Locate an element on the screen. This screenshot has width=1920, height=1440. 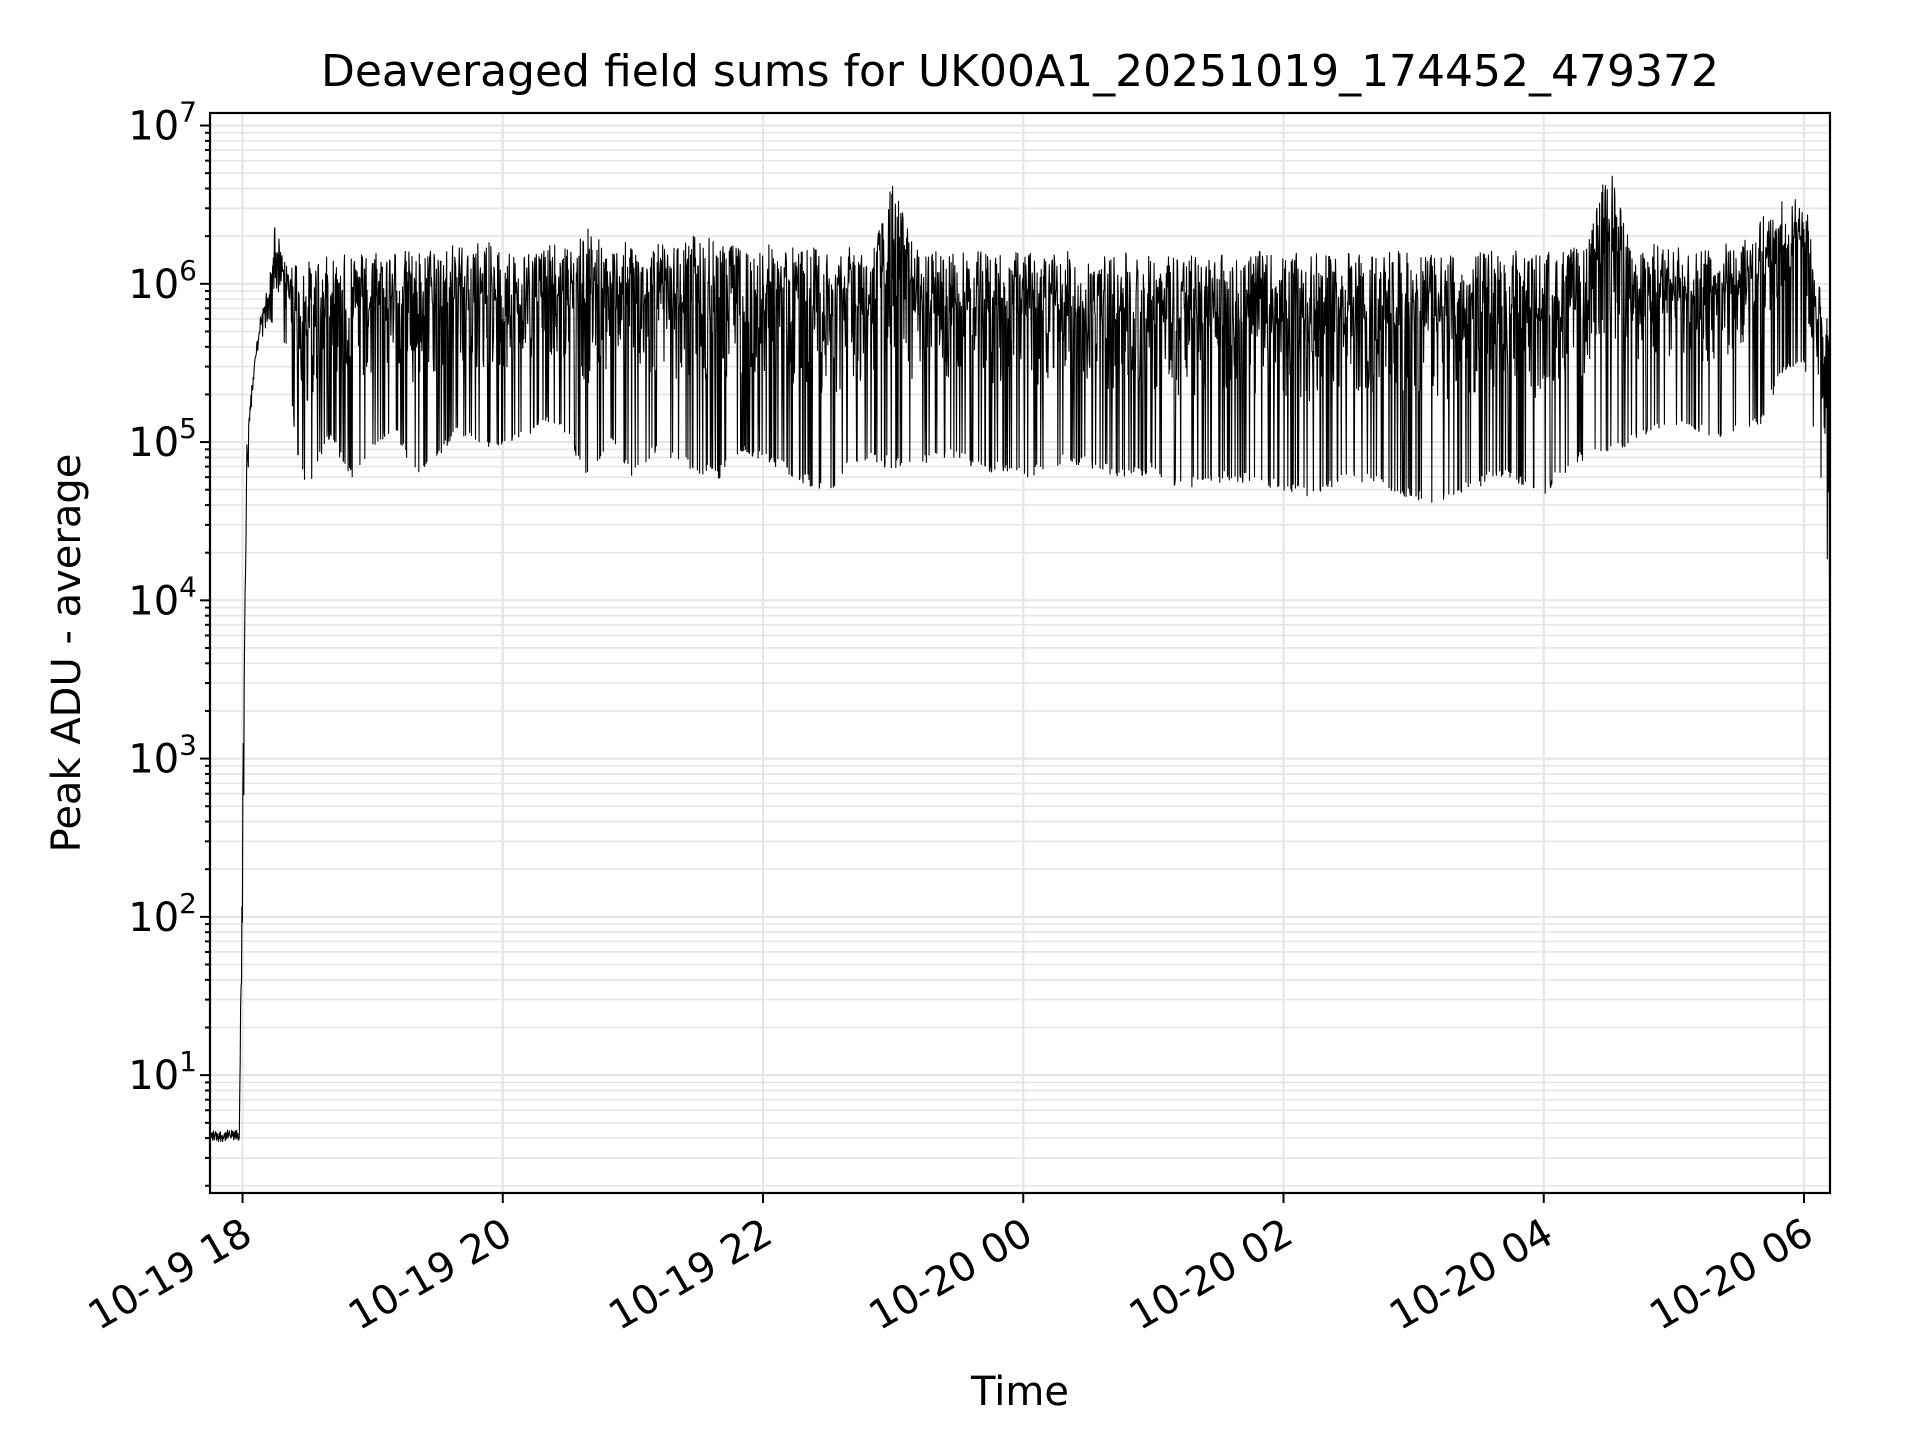
y-tick-label: 10⁵ is located at coordinates (162, 439).